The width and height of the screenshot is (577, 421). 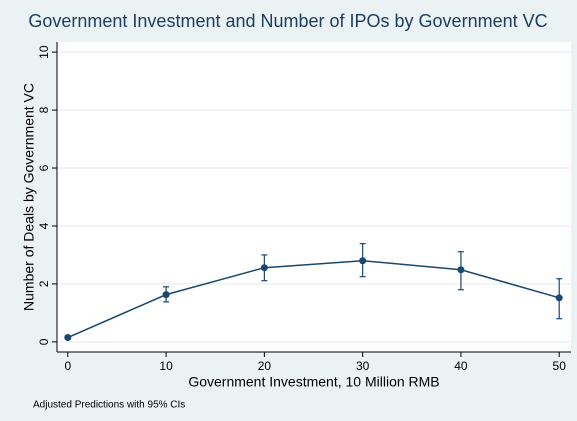 What do you see at coordinates (461, 366) in the screenshot?
I see `x-tick-label: 40` at bounding box center [461, 366].